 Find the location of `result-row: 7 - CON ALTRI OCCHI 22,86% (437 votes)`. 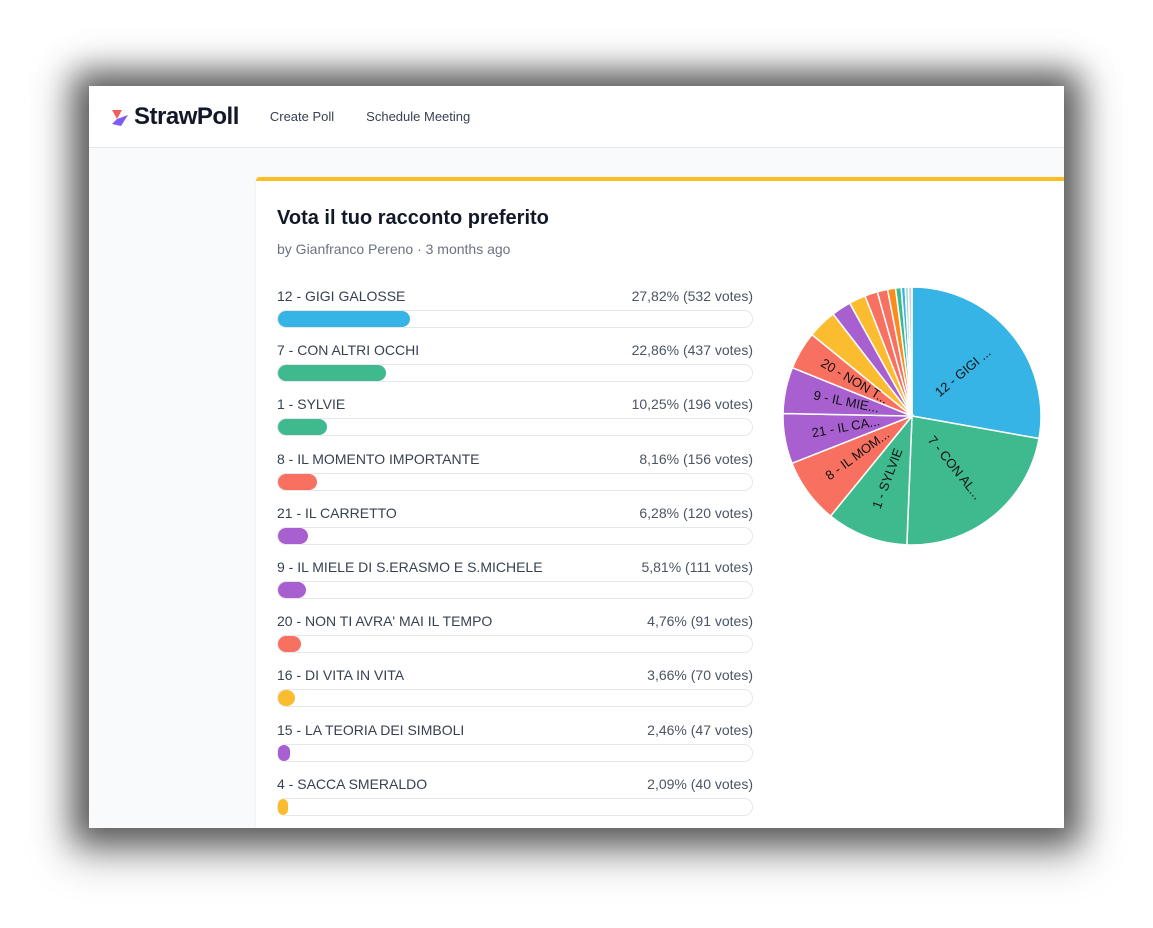

result-row: 7 - CON ALTRI OCCHI 22,86% (437 votes) is located at coordinates (515, 369).